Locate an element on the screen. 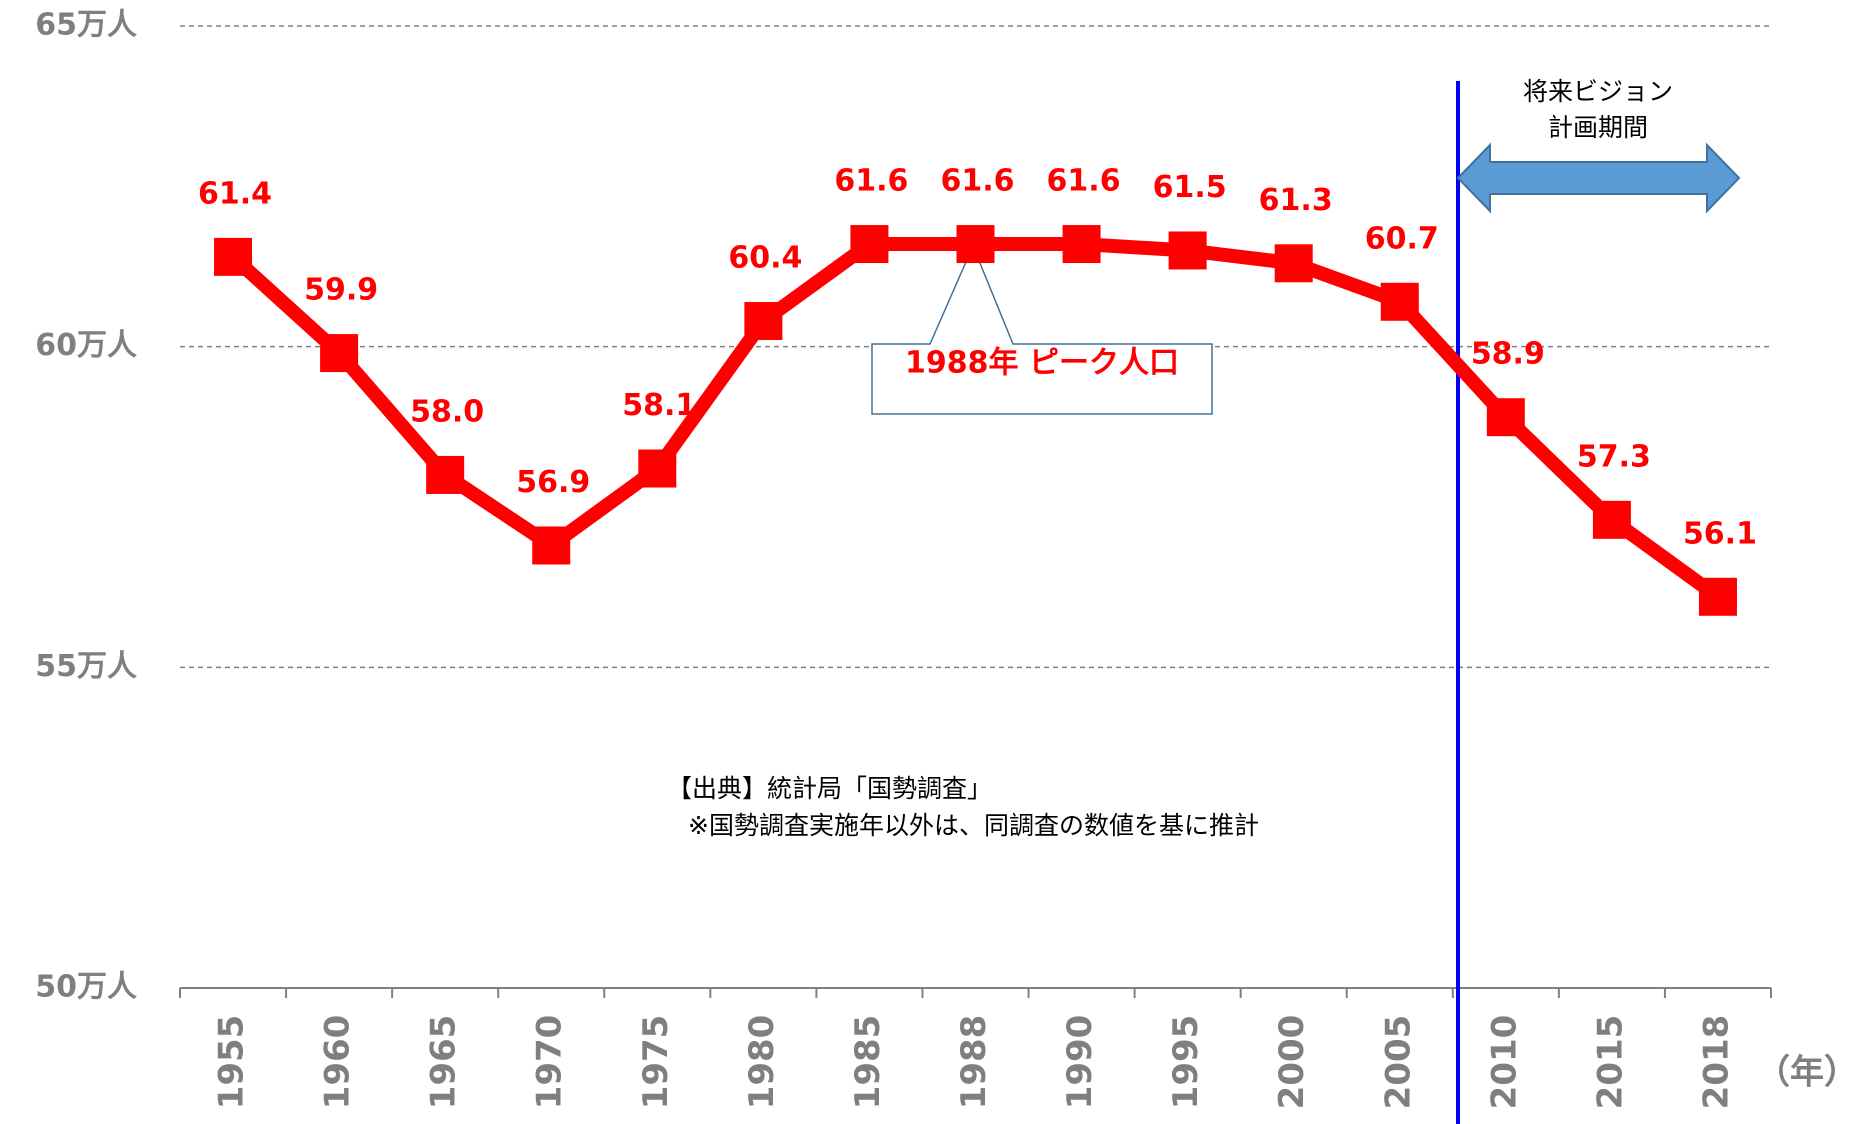 This screenshot has height=1124, width=1852. y-tick-label: 60万人 is located at coordinates (86, 345).